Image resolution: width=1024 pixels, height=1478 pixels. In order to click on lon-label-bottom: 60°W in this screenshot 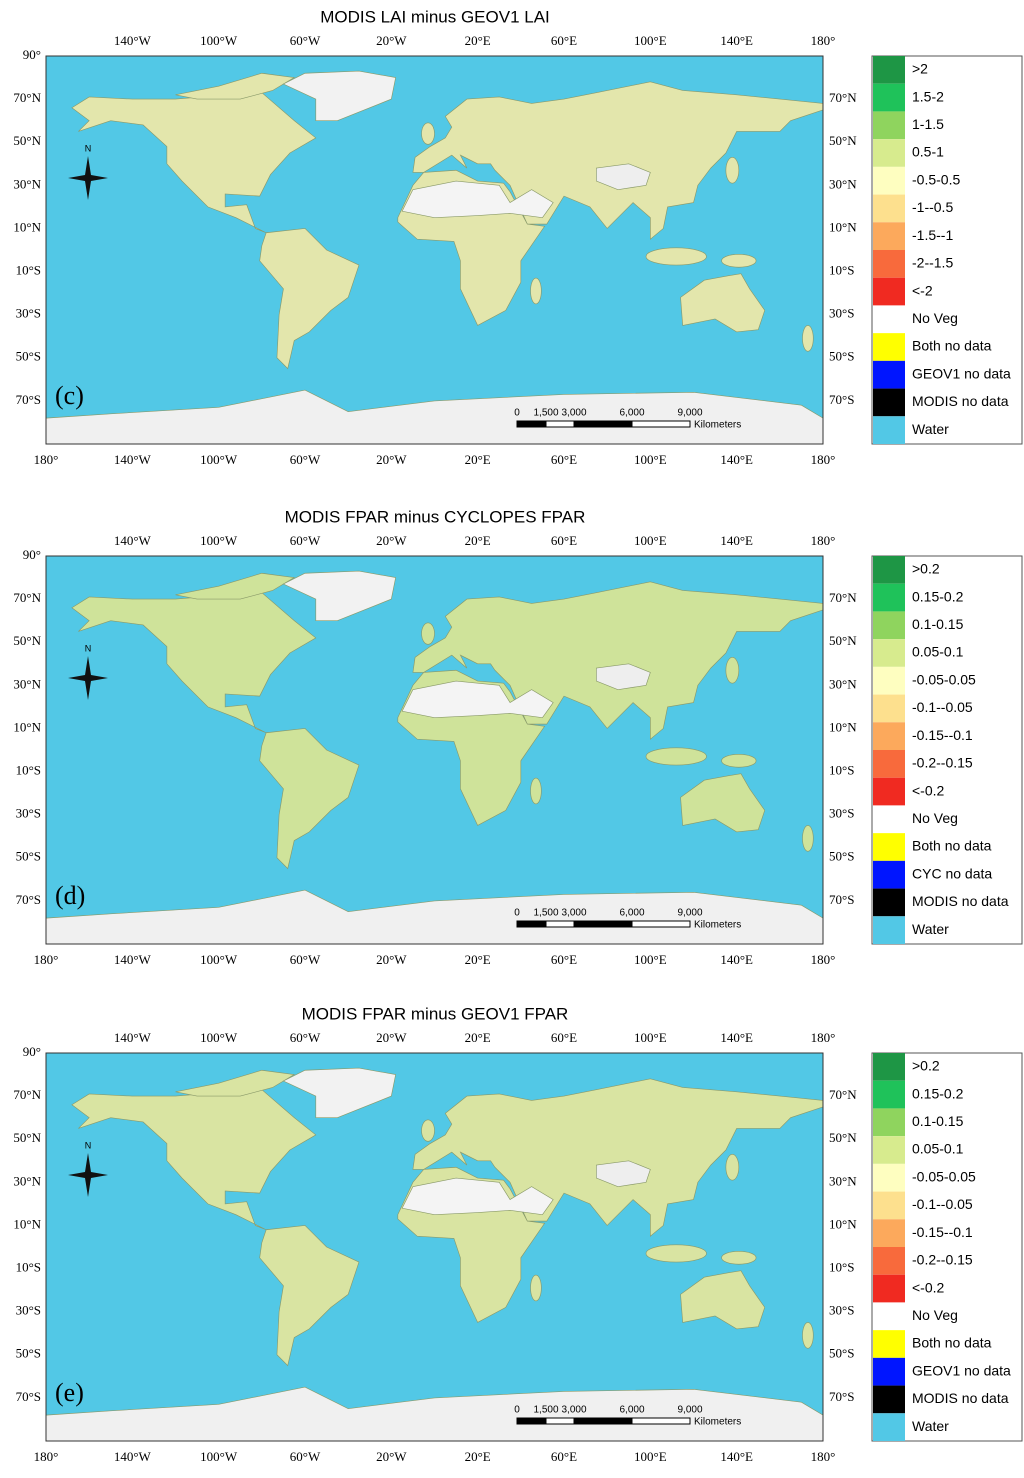, I will do `click(305, 959)`.